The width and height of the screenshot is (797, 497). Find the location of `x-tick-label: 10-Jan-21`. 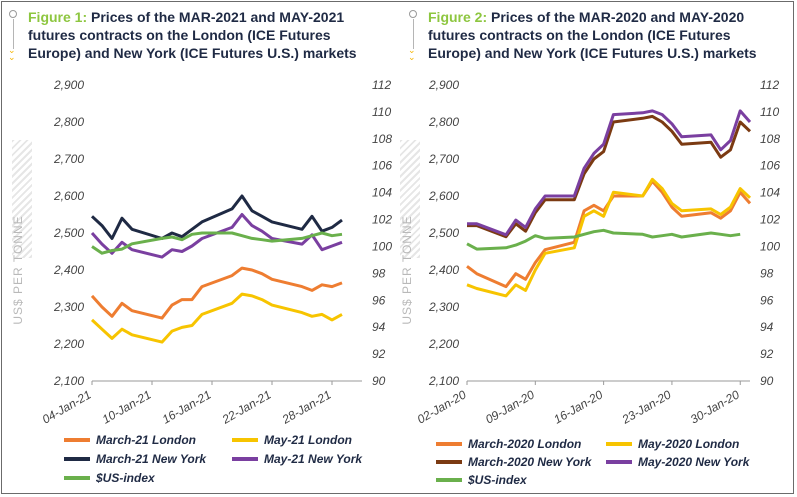

x-tick-label: 10-Jan-21 is located at coordinates (127, 406).